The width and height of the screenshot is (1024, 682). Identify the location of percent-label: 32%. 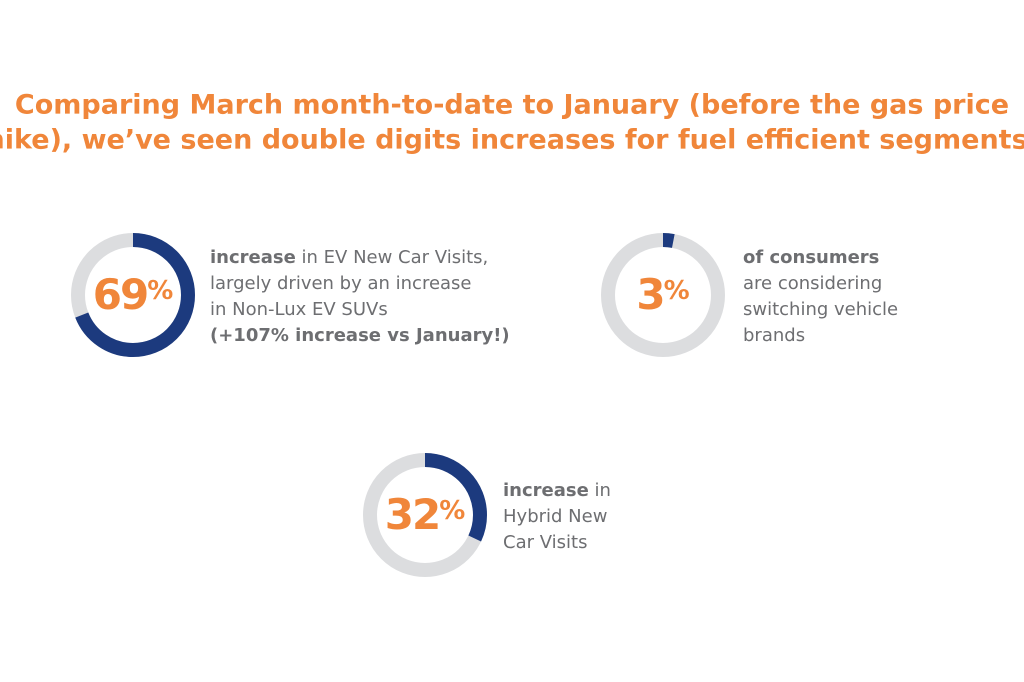
(425, 514).